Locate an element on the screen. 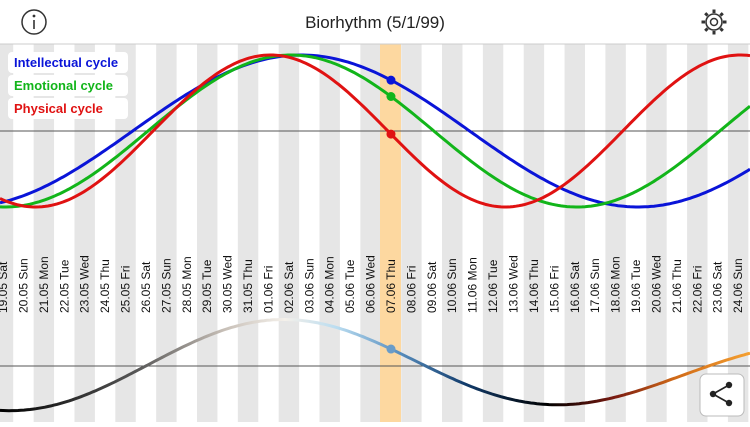 The height and width of the screenshot is (427, 750). date-label: 21.05 Mon is located at coordinates (44, 284).